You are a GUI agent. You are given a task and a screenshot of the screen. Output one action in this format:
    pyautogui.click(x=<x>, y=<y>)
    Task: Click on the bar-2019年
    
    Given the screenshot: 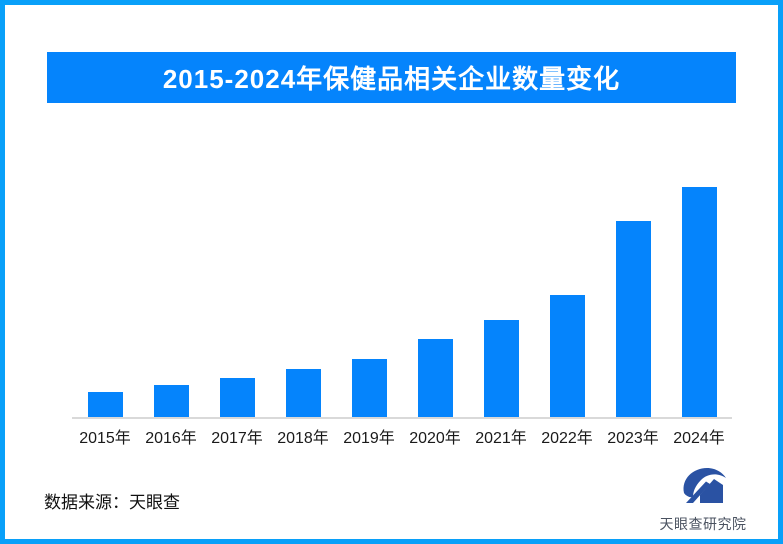 What is the action you would take?
    pyautogui.click(x=369, y=388)
    